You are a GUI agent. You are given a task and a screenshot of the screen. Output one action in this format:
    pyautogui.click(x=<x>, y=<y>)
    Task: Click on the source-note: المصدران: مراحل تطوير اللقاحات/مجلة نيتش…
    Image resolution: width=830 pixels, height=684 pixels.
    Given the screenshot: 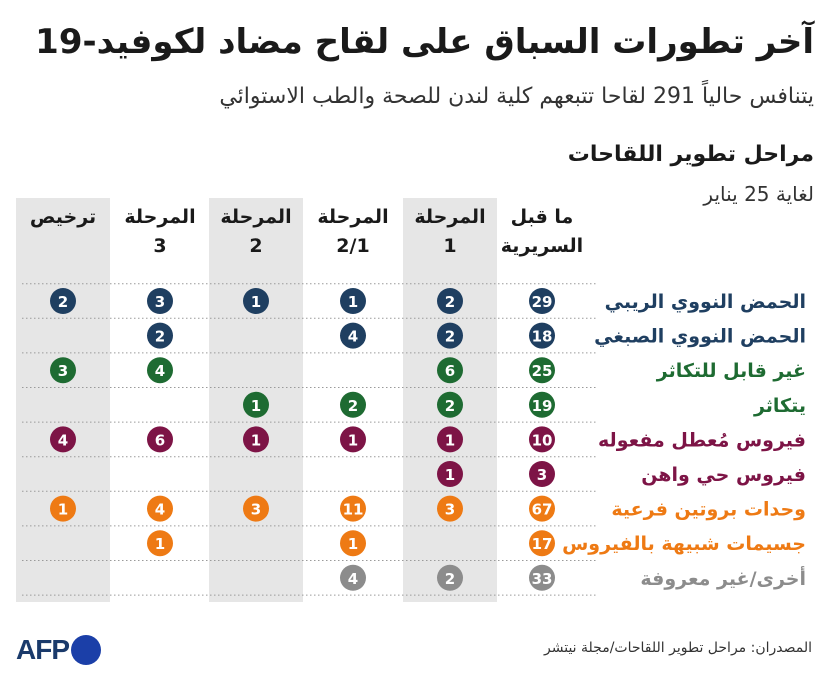 What is the action you would take?
    pyautogui.click(x=678, y=648)
    